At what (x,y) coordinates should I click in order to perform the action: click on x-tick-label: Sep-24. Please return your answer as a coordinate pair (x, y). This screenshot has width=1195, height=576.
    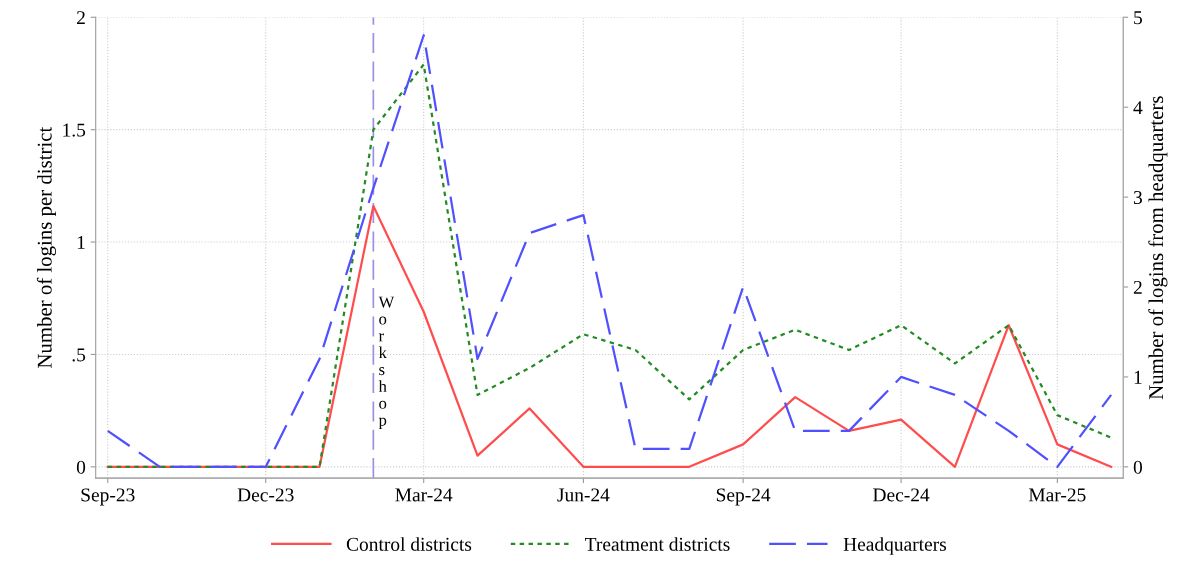
    Looking at the image, I should click on (743, 497).